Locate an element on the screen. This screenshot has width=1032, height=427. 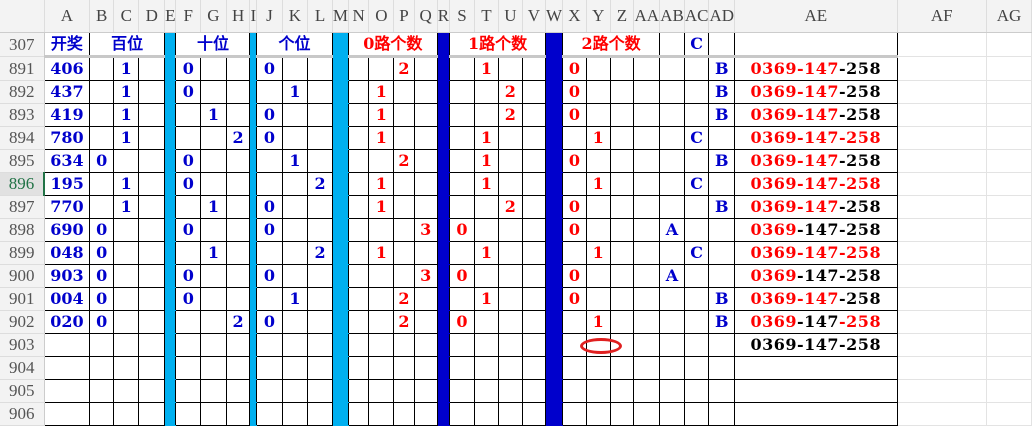
row-header: 900 is located at coordinates (22, 276).